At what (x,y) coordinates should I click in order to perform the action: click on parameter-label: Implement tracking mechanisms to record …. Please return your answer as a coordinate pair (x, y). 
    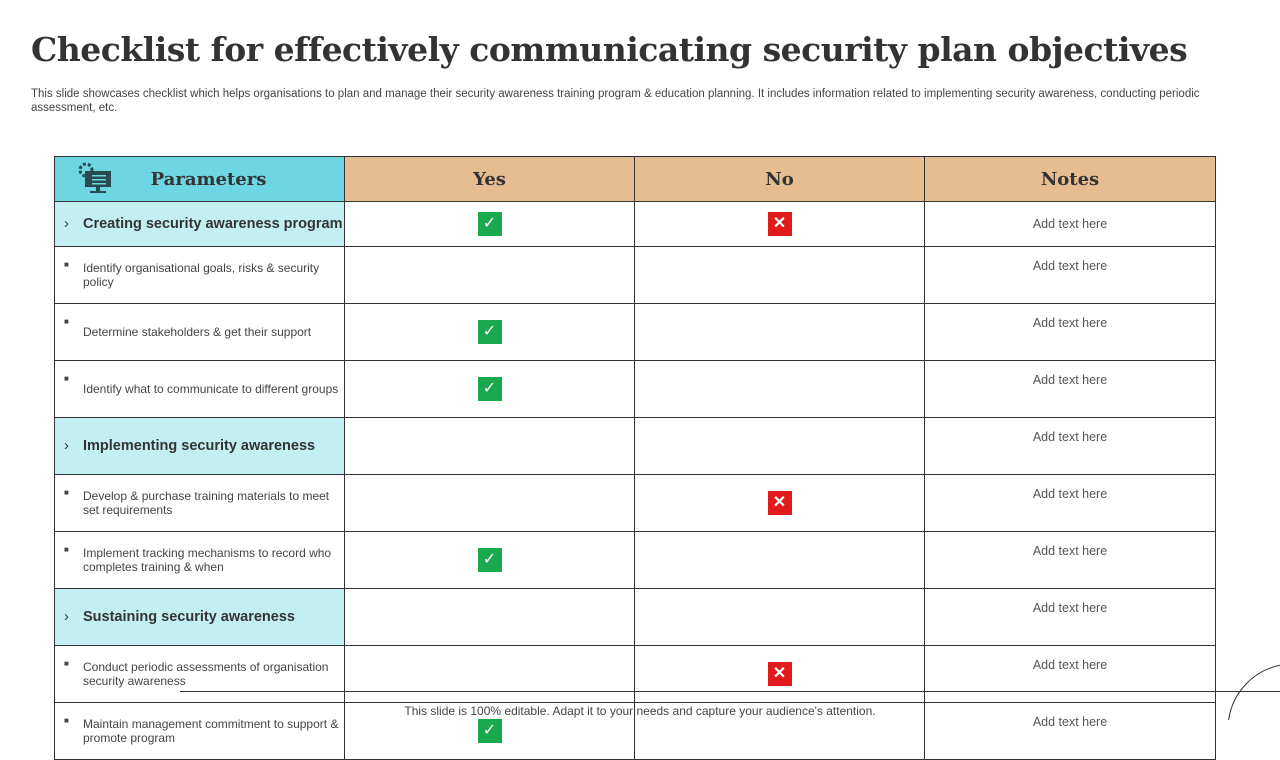
    Looking at the image, I should click on (207, 560).